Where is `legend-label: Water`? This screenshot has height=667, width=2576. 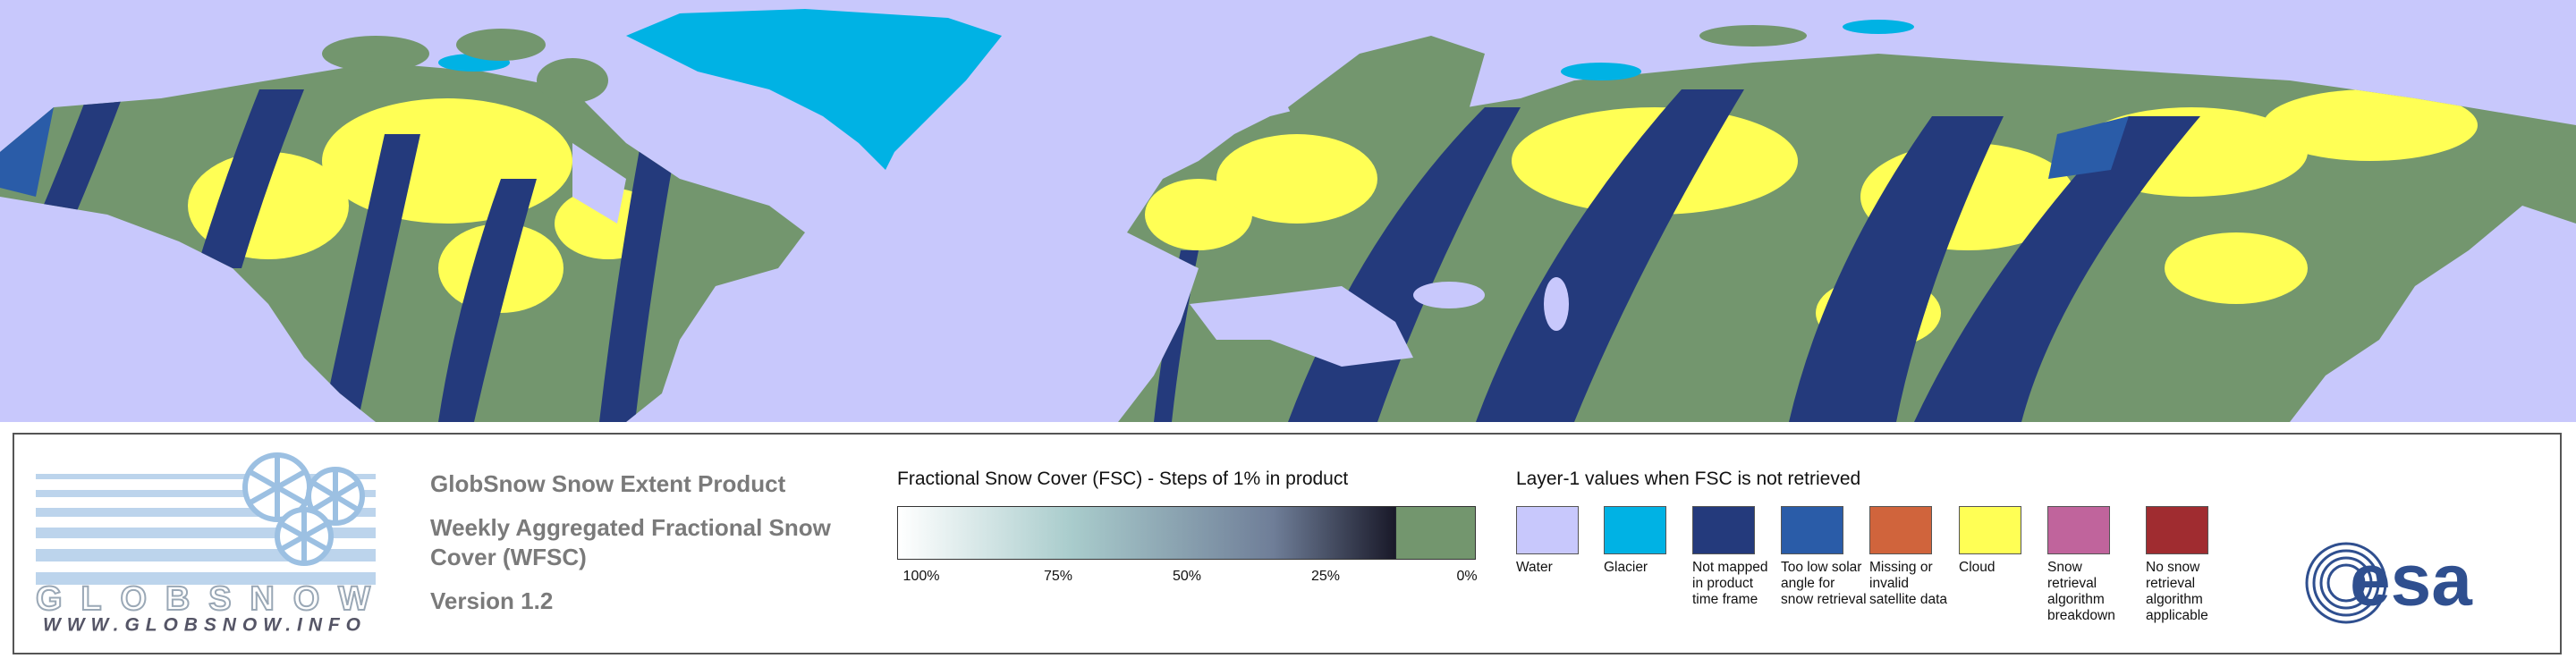
legend-label: Water is located at coordinates (1534, 567).